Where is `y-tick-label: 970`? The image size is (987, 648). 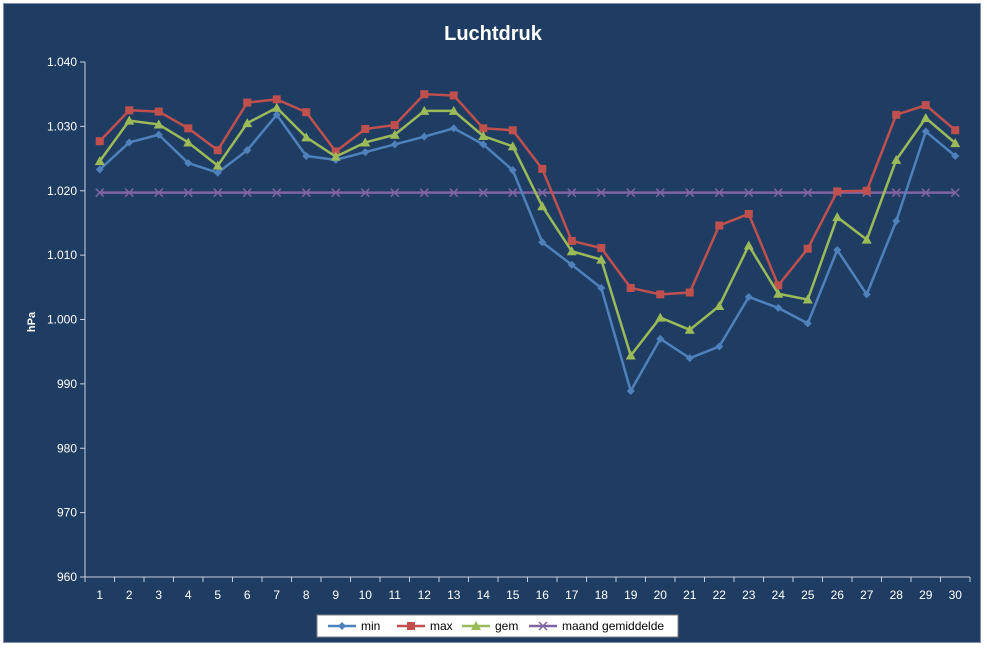 y-tick-label: 970 is located at coordinates (67, 513).